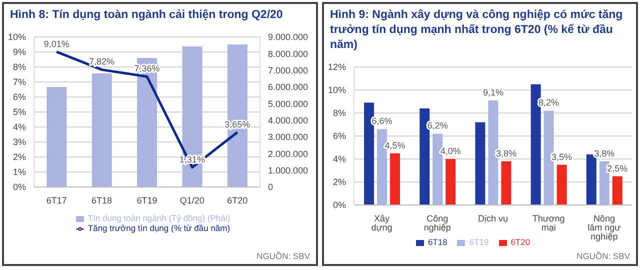 The image size is (640, 270). What do you see at coordinates (19, 112) in the screenshot?
I see `y-tick-label: 5%` at bounding box center [19, 112].